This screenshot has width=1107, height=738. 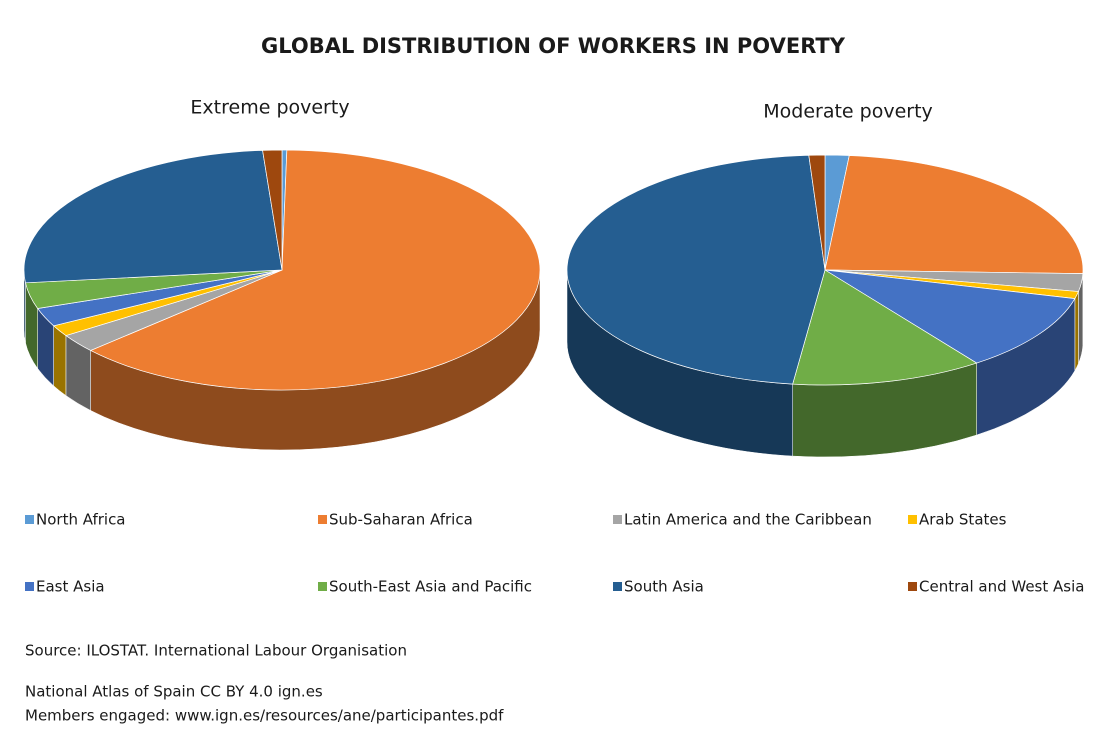 What do you see at coordinates (664, 587) in the screenshot?
I see `legend-label: South Asia` at bounding box center [664, 587].